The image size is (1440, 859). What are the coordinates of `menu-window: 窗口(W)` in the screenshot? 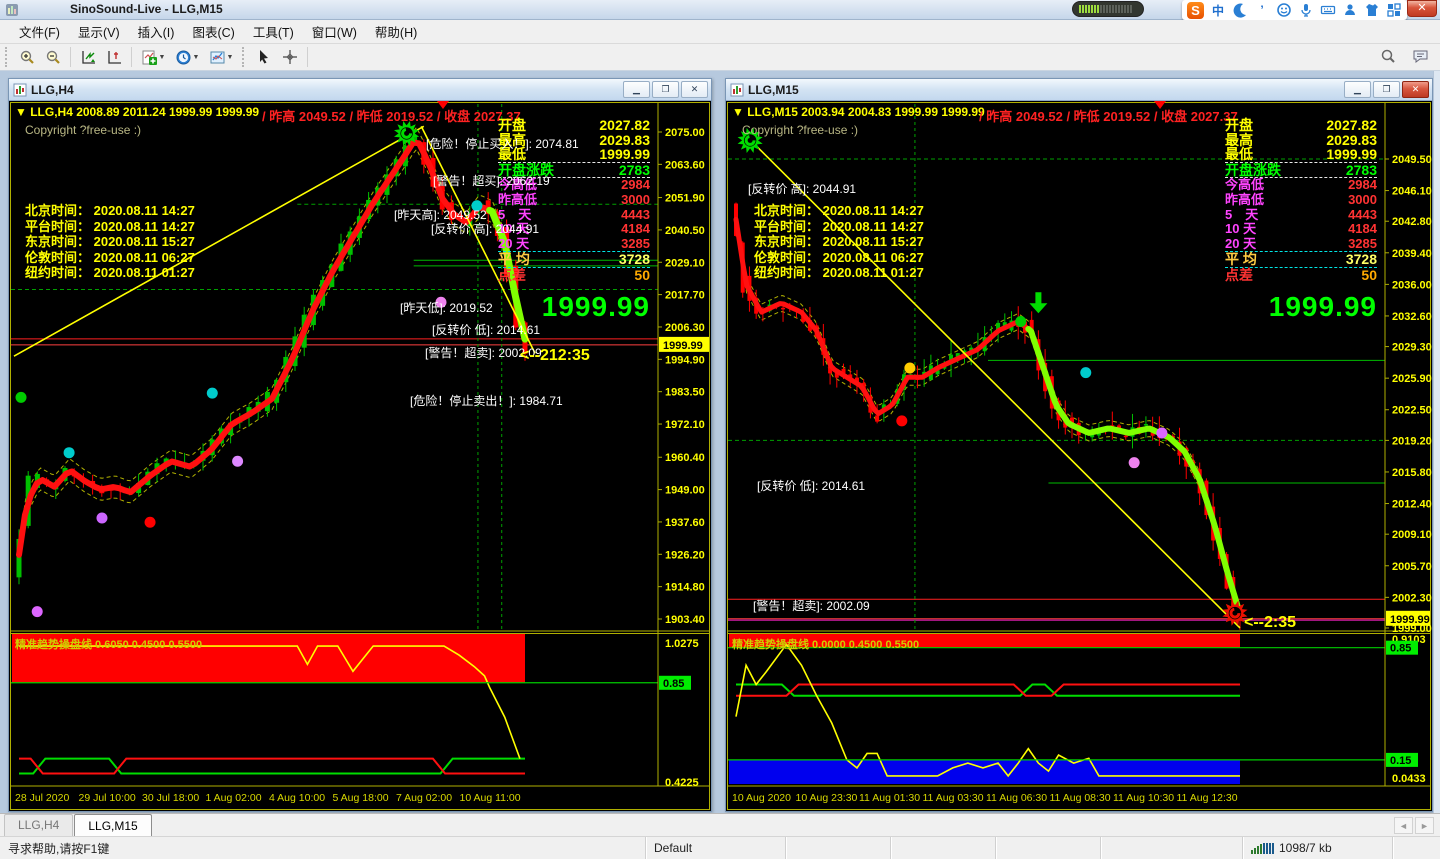 It's located at (334, 33).